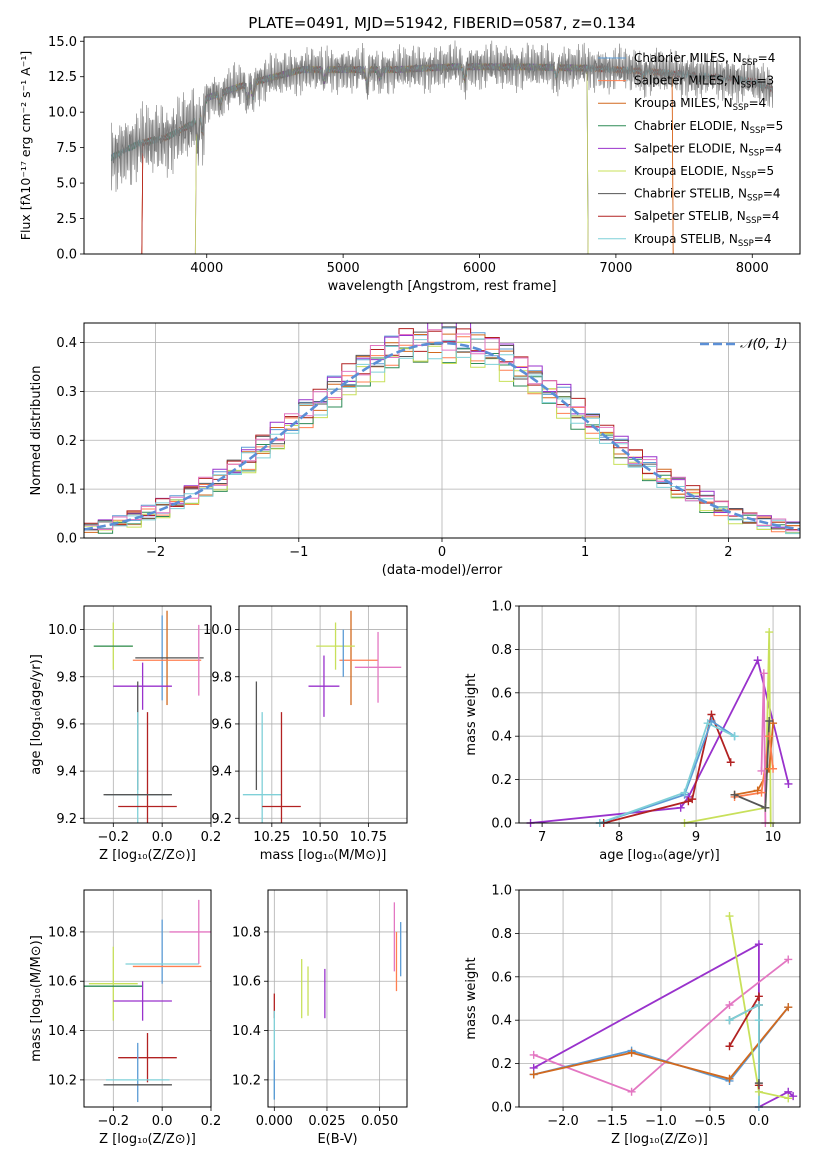 This screenshot has height=1170, width=819. What do you see at coordinates (217, 630) in the screenshot?
I see `y-tick-label: 10.0` at bounding box center [217, 630].